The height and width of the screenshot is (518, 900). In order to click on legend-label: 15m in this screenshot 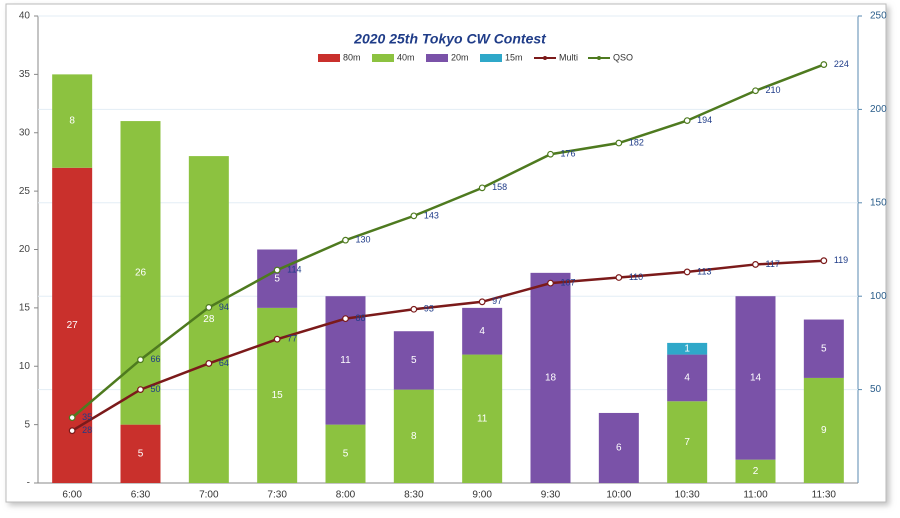, I will do `click(514, 57)`.